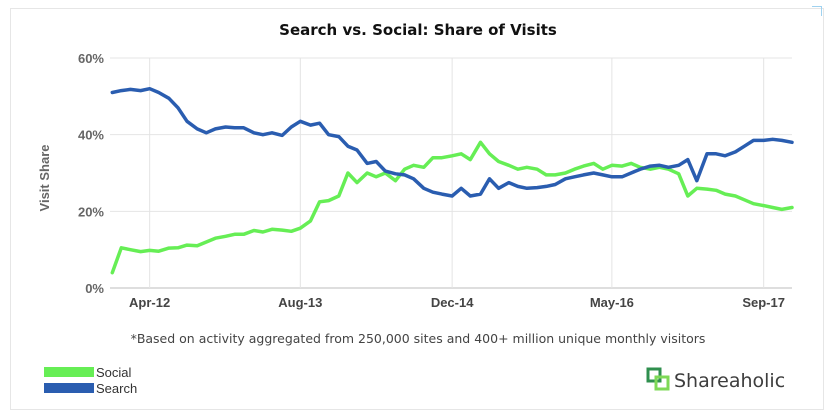 This screenshot has width=834, height=416. I want to click on shareaholic-logo: Shareaholic, so click(715, 379).